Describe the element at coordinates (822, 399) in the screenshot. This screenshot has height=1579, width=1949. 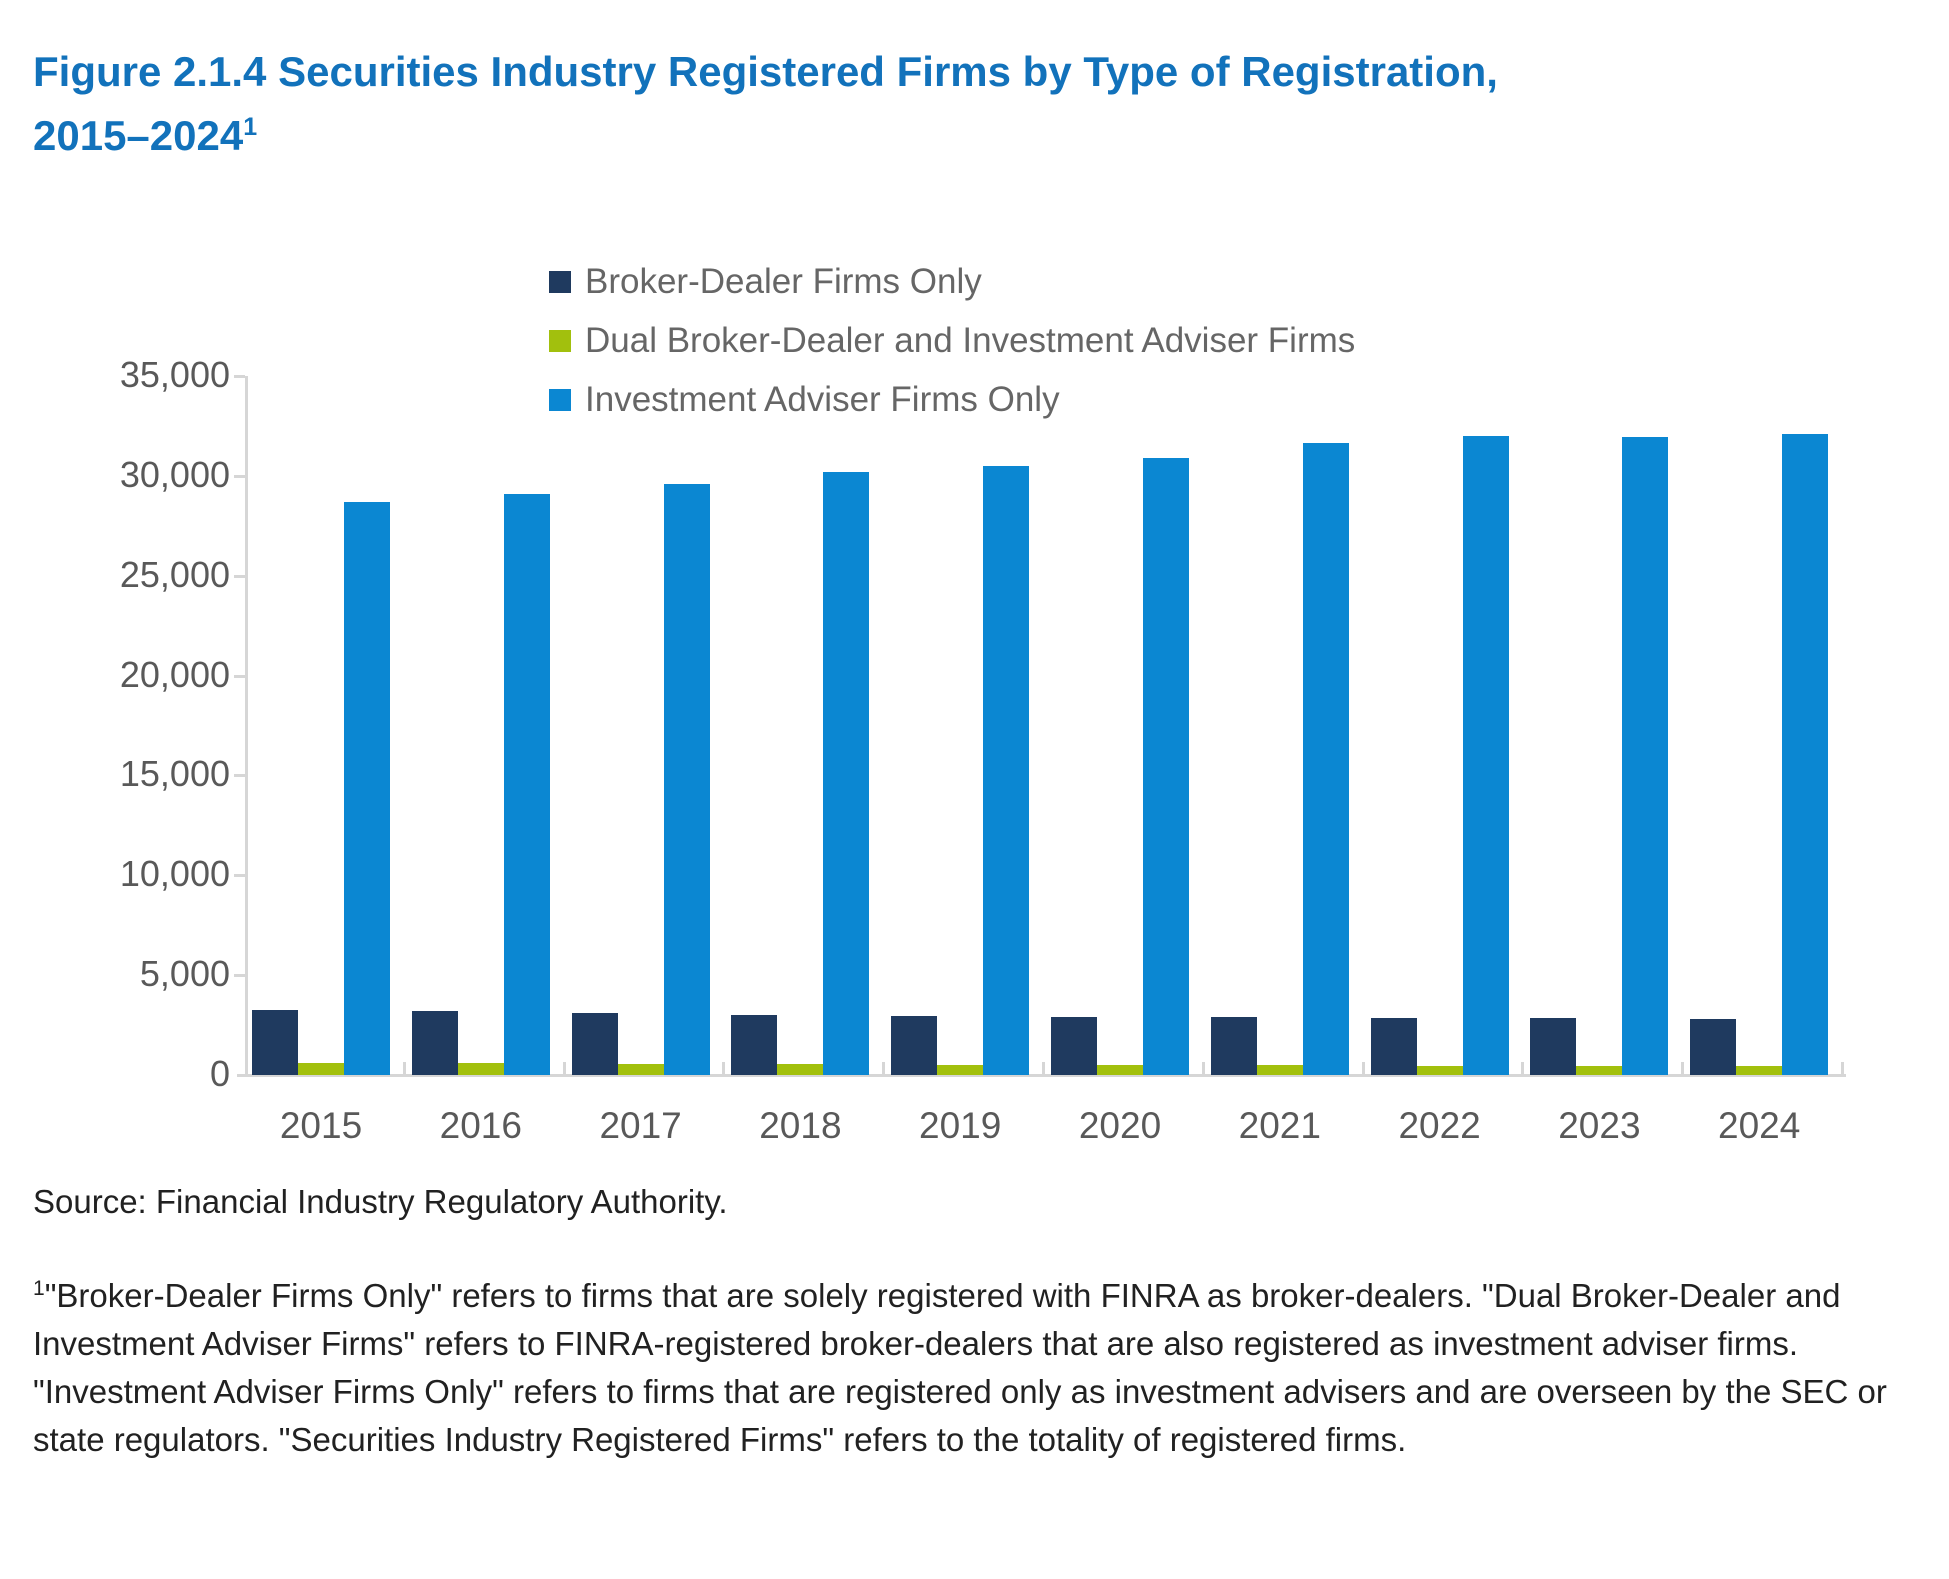
I see `legend-label: Investment Adviser Firms Only` at that location.